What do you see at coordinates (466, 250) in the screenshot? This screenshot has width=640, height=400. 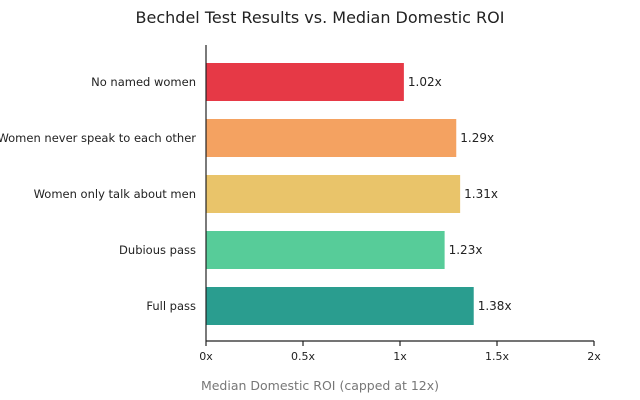 I see `value-label: 1.23x` at bounding box center [466, 250].